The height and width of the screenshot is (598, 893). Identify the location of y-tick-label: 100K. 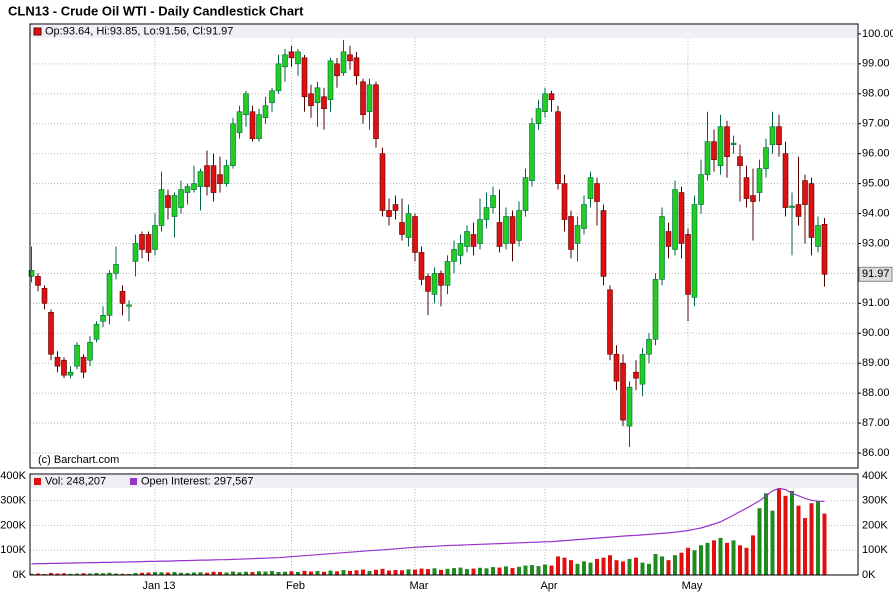
(13, 550).